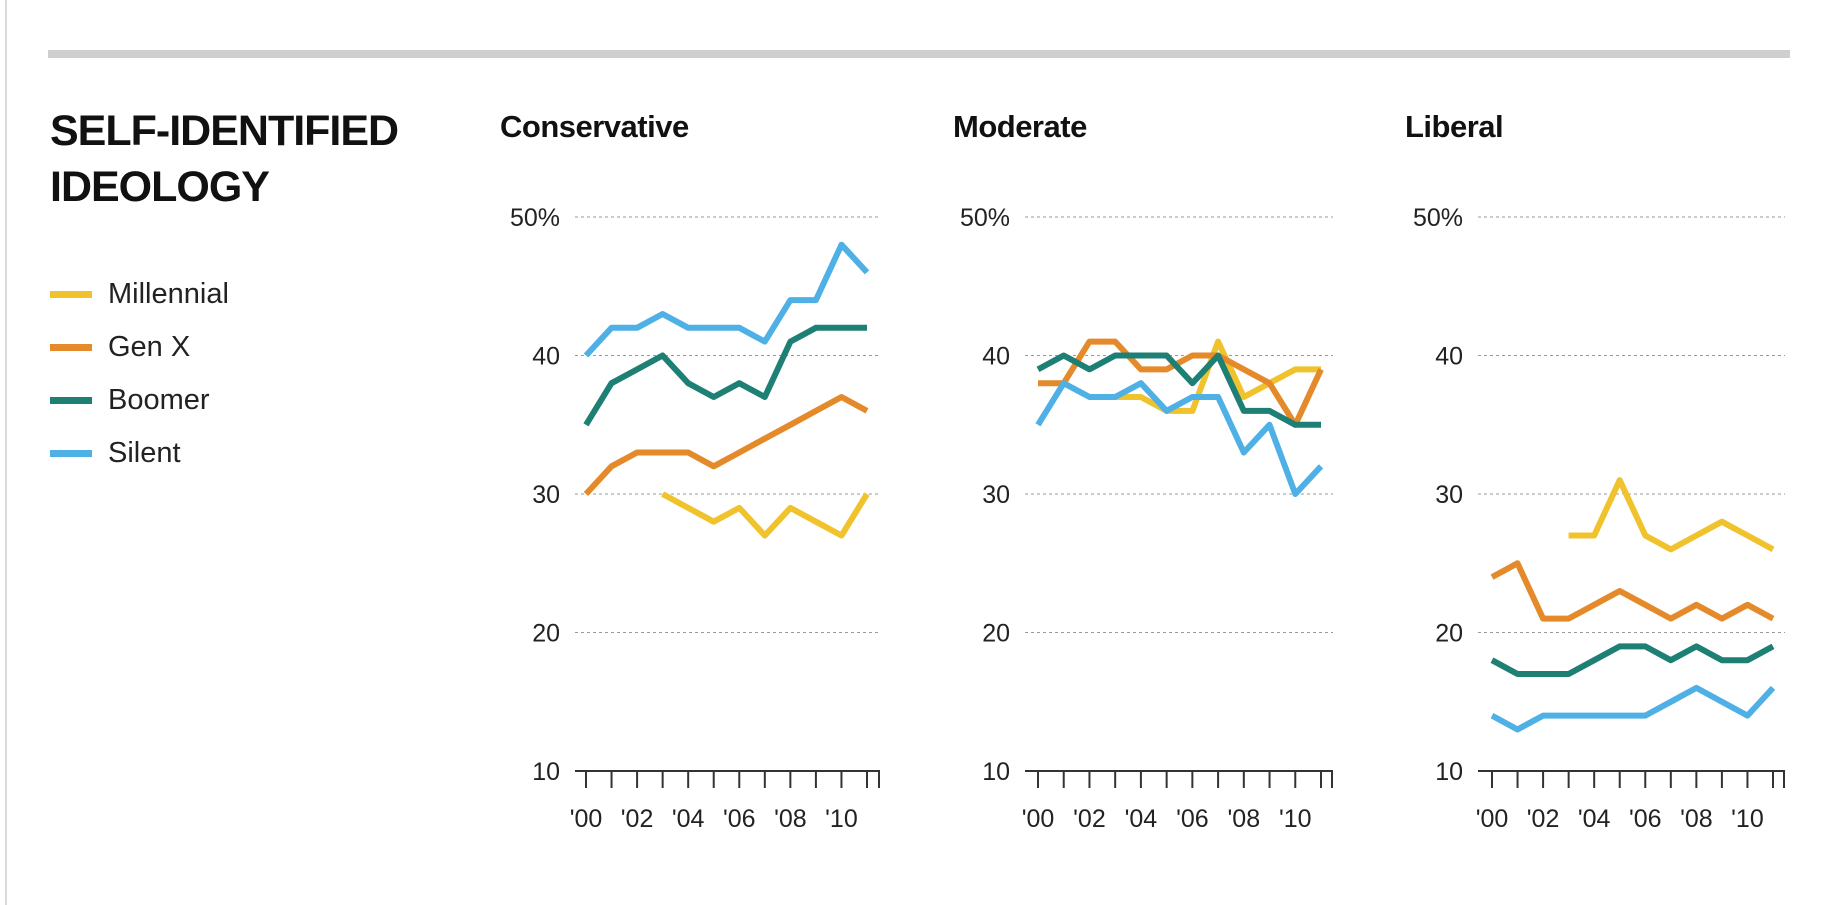 The height and width of the screenshot is (905, 1830). I want to click on frame-left-border, so click(6, 452).